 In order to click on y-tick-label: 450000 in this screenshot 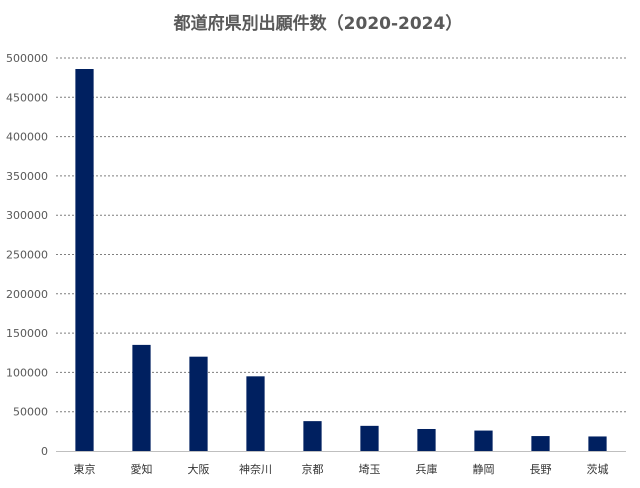, I will do `click(27, 97)`.